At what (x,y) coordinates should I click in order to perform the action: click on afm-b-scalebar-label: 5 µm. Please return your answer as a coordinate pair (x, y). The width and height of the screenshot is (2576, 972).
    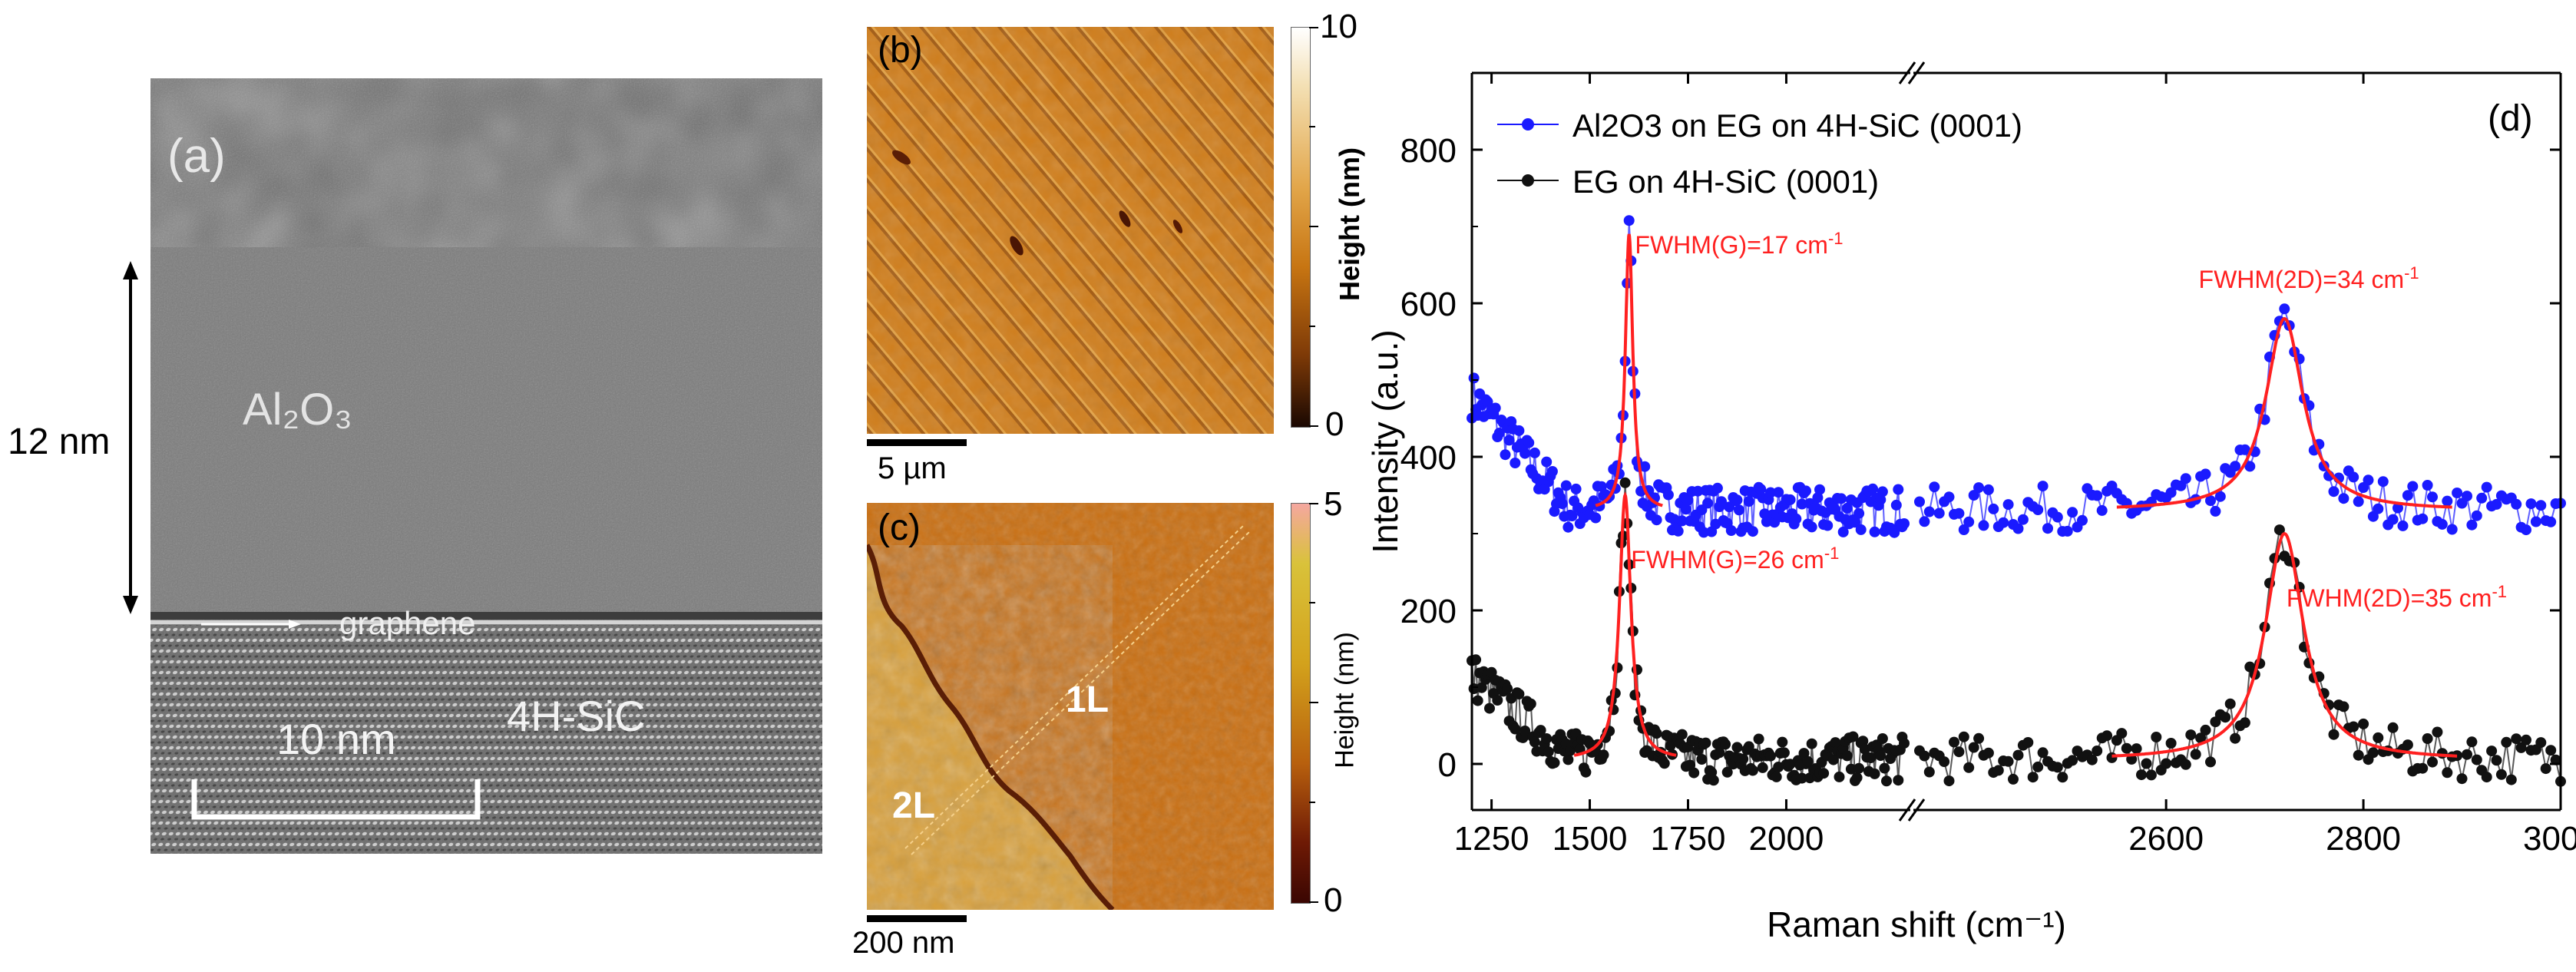
    Looking at the image, I should click on (912, 468).